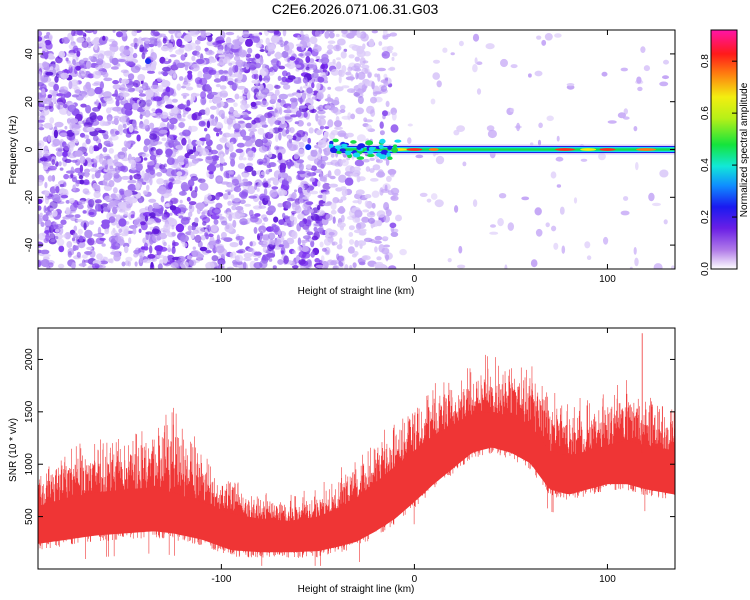 The image size is (750, 600). Describe the element at coordinates (705, 269) in the screenshot. I see `colorbar-tick-label: 0.0` at that location.